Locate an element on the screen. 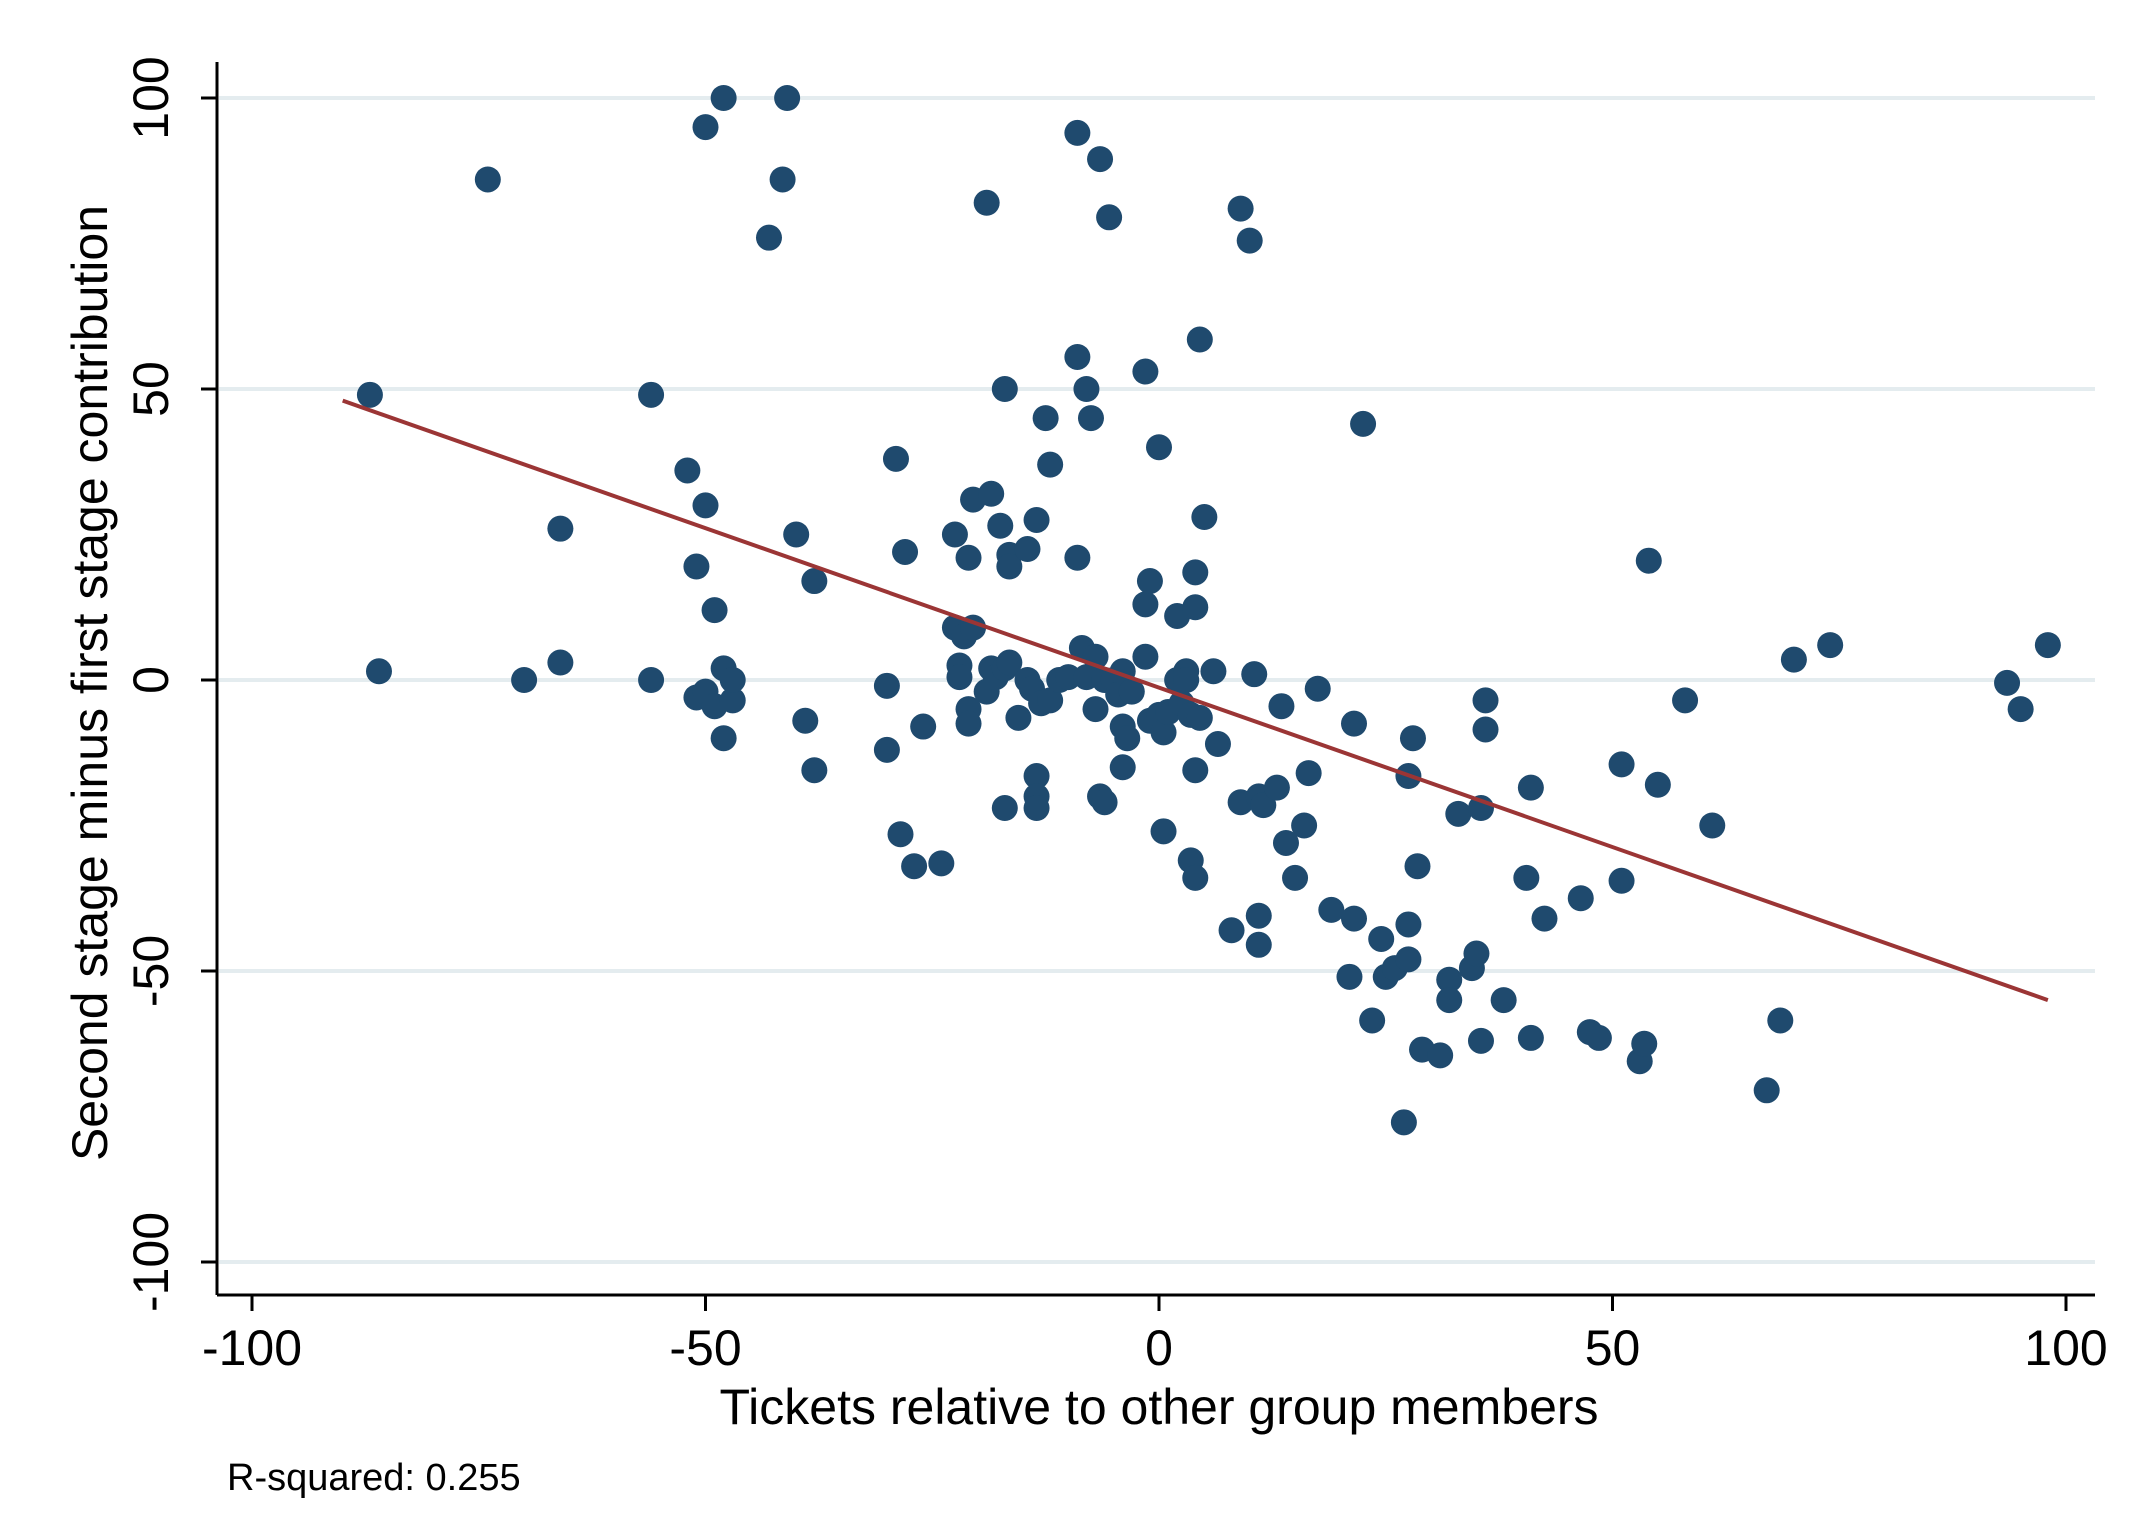 Image resolution: width=2139 pixels, height=1525 pixels. x-axis-title: Tickets relative to other group members is located at coordinates (1158, 1407).